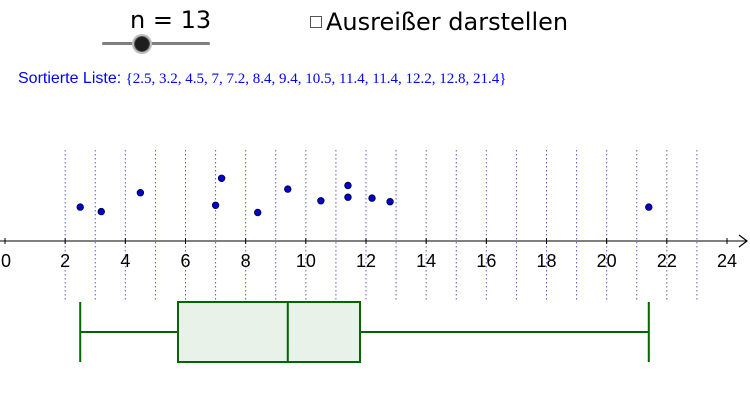 The image size is (750, 400). Describe the element at coordinates (486, 261) in the screenshot. I see `x-tick-label: 16` at that location.